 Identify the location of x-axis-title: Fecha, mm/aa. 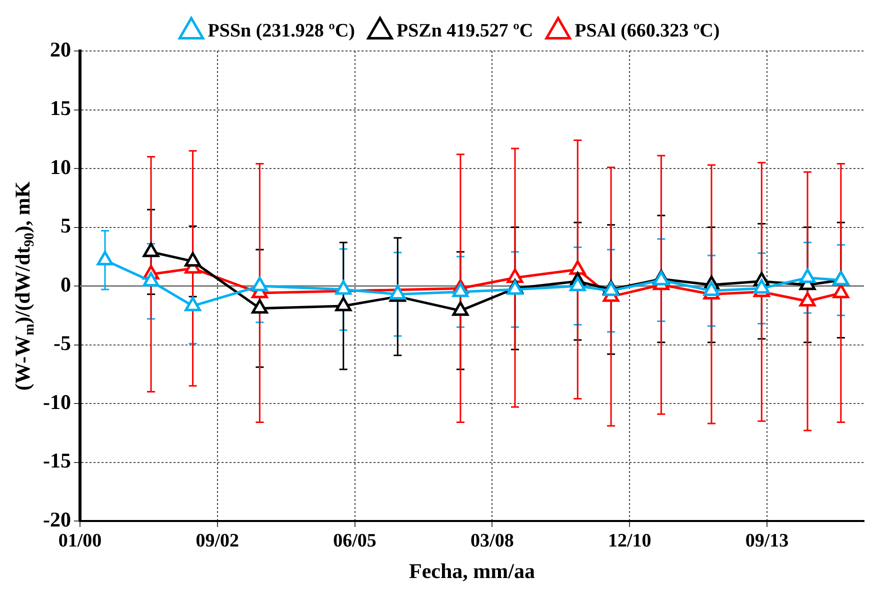
(472, 570).